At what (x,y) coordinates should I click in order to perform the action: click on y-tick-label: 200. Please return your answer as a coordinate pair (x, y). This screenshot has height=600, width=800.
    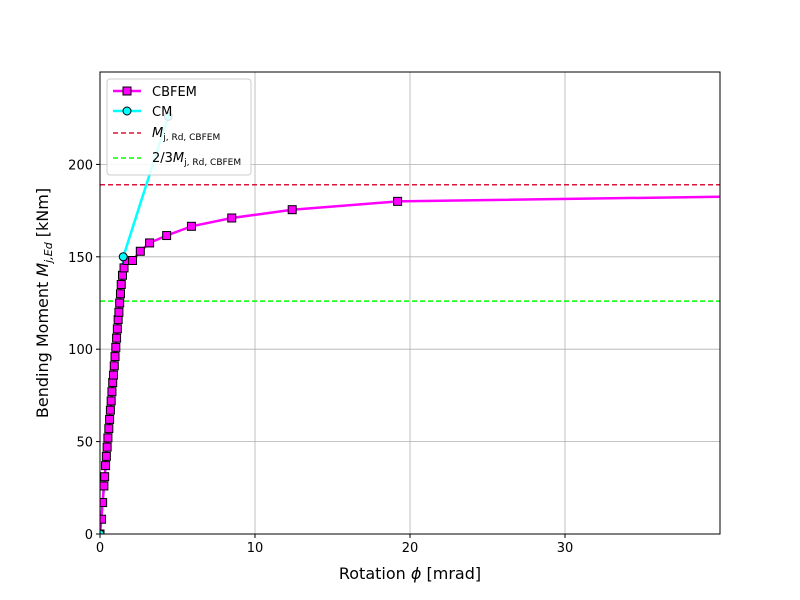
    Looking at the image, I should click on (80, 165).